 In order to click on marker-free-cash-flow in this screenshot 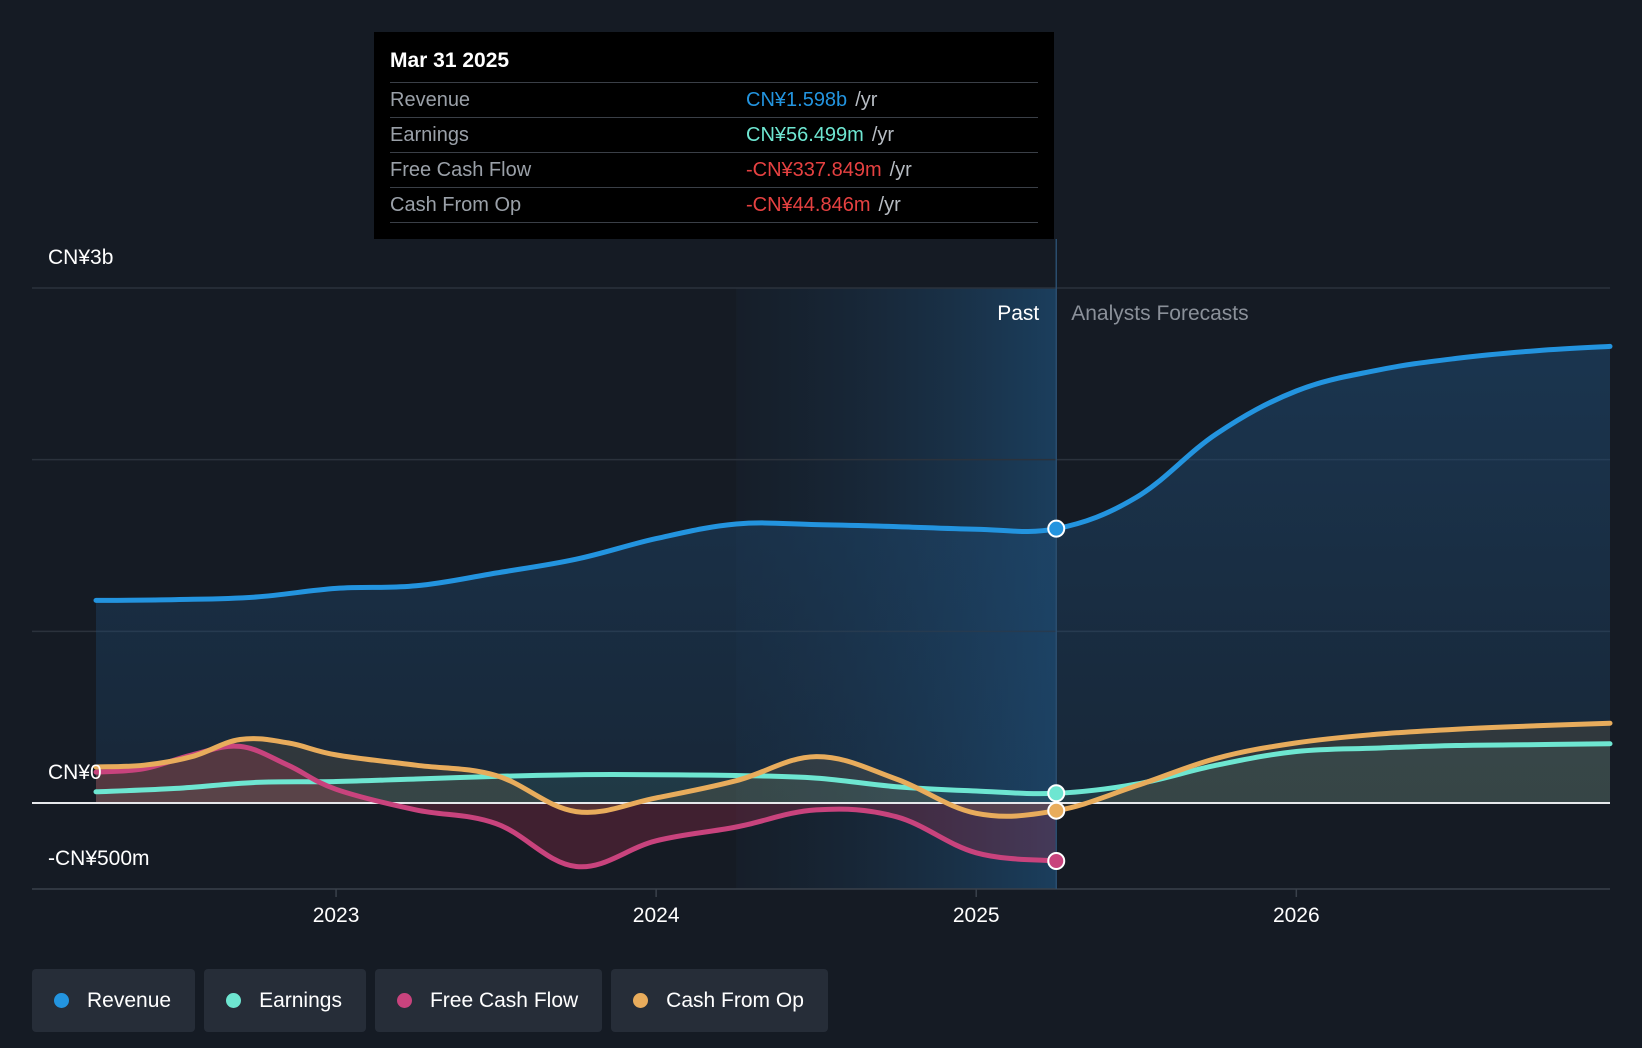, I will do `click(1056, 860)`.